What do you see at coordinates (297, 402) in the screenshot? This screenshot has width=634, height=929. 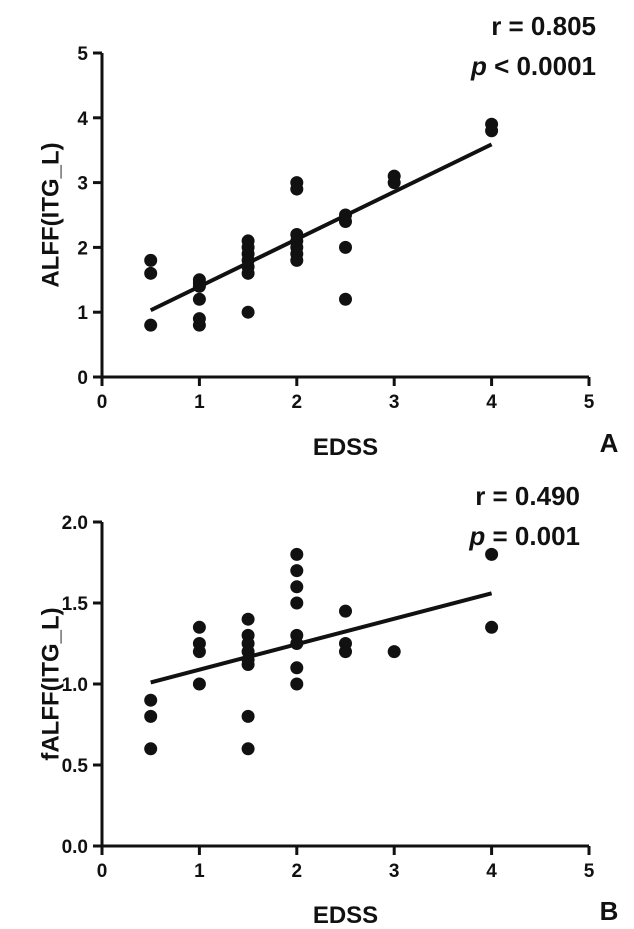 I see `panel-a-x-tick-label: 2` at bounding box center [297, 402].